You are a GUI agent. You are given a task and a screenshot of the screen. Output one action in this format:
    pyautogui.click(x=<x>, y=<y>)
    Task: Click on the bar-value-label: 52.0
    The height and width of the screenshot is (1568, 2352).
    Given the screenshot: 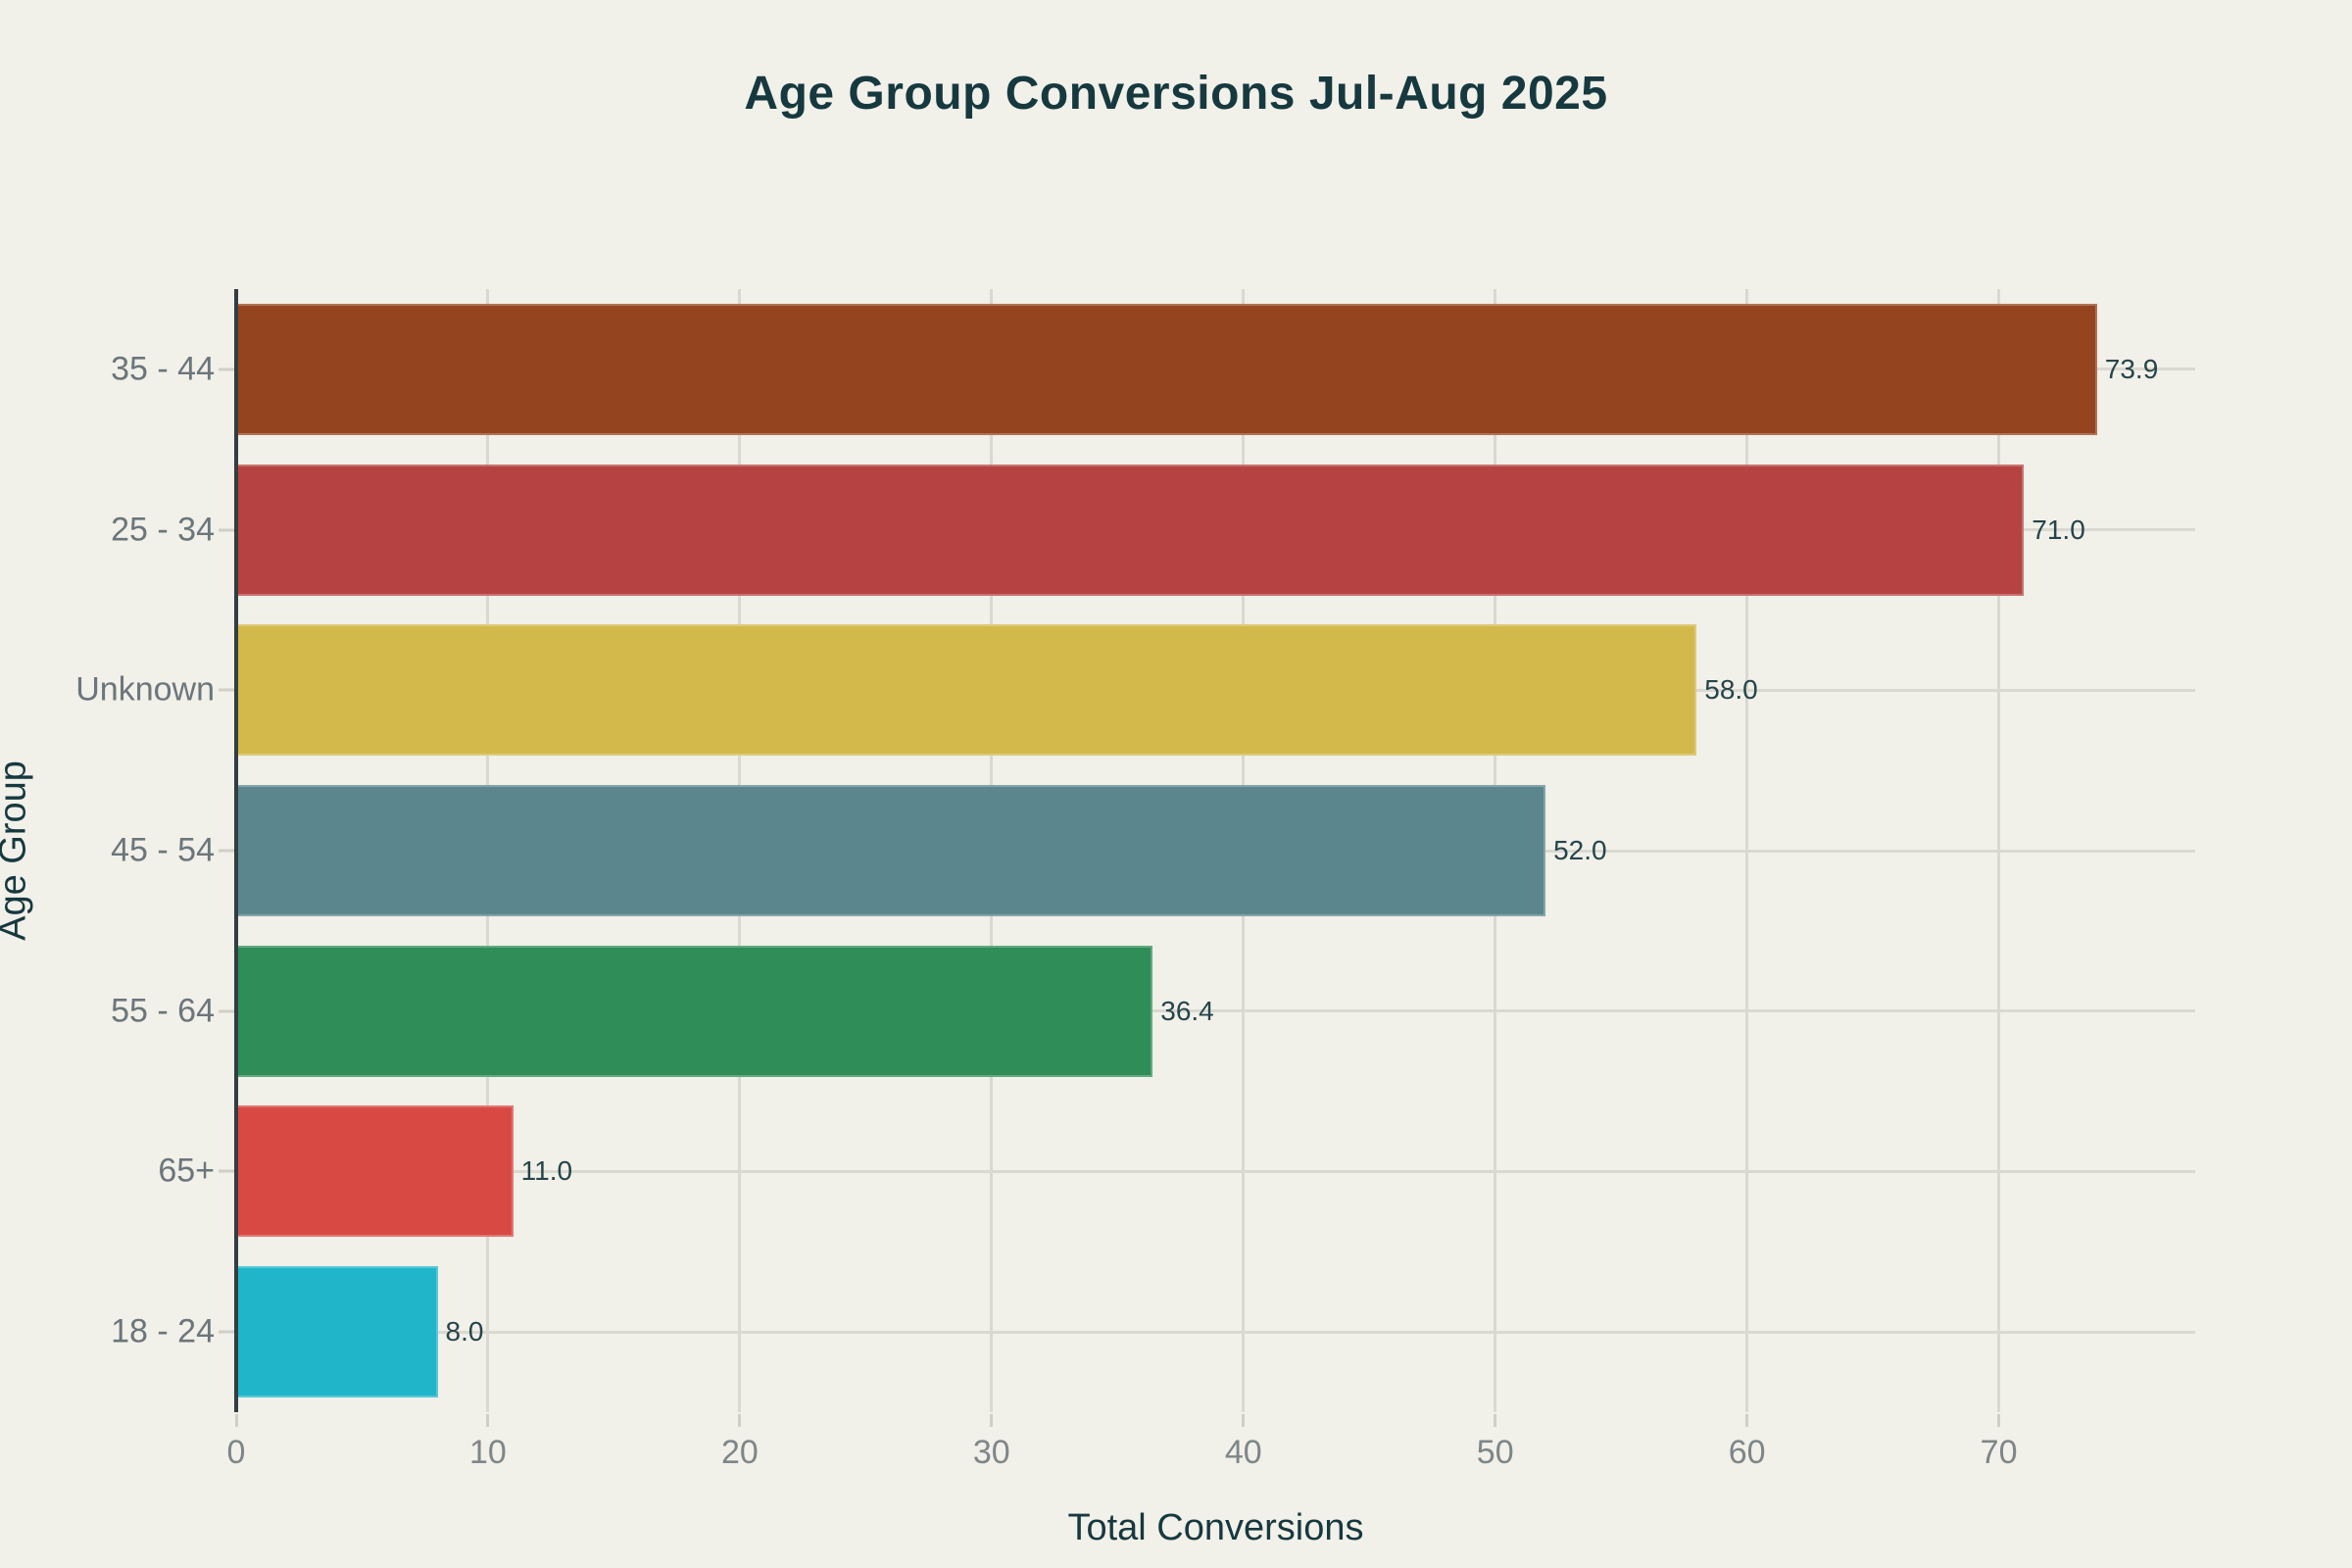 What is the action you would take?
    pyautogui.click(x=1580, y=850)
    